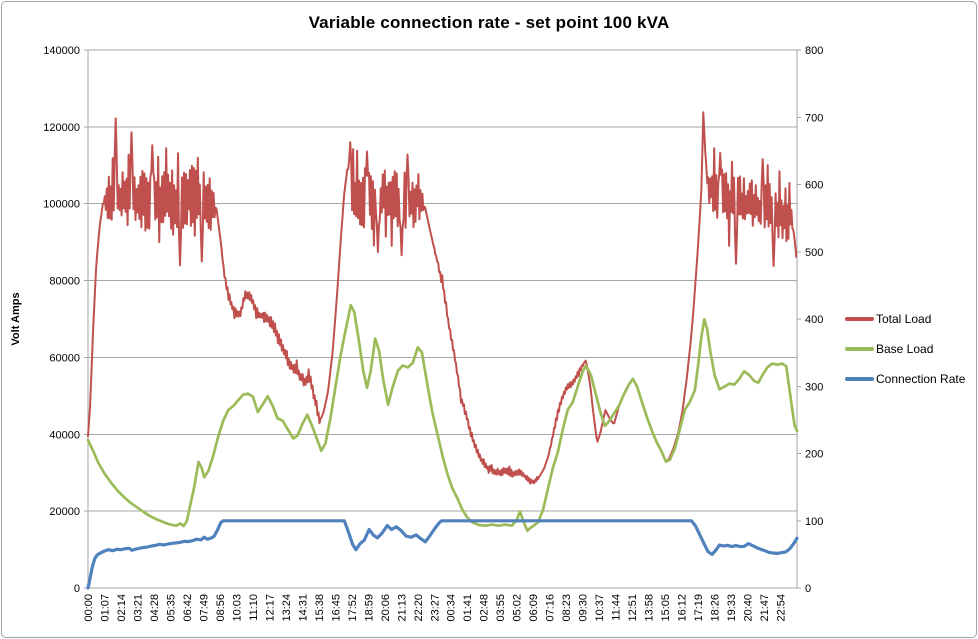  Describe the element at coordinates (77, 589) in the screenshot. I see `y-tick-label-left: 0` at that location.